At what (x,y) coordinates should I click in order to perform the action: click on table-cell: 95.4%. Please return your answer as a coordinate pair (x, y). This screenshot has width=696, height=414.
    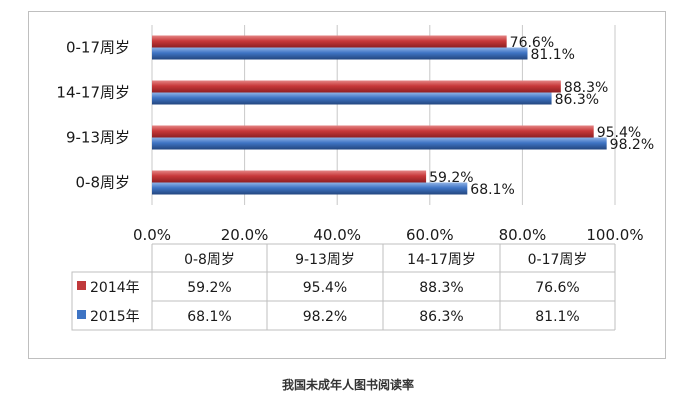
    Looking at the image, I should click on (325, 288).